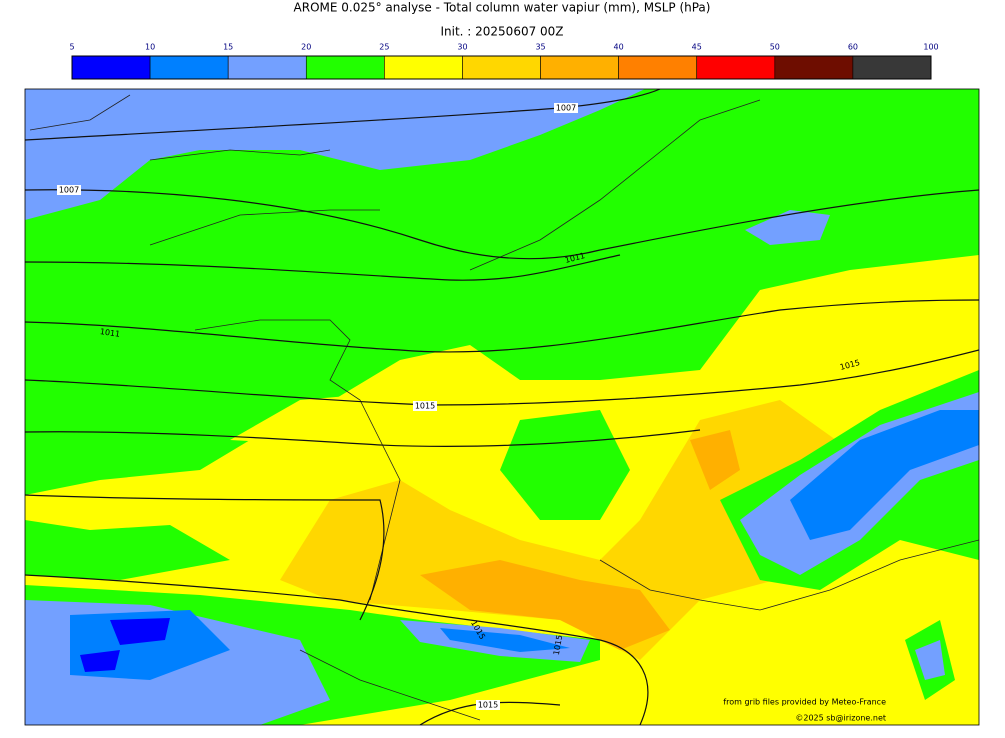 Image resolution: width=1005 pixels, height=738 pixels. I want to click on credit: from grib files provided by Meteo-France, so click(804, 702).